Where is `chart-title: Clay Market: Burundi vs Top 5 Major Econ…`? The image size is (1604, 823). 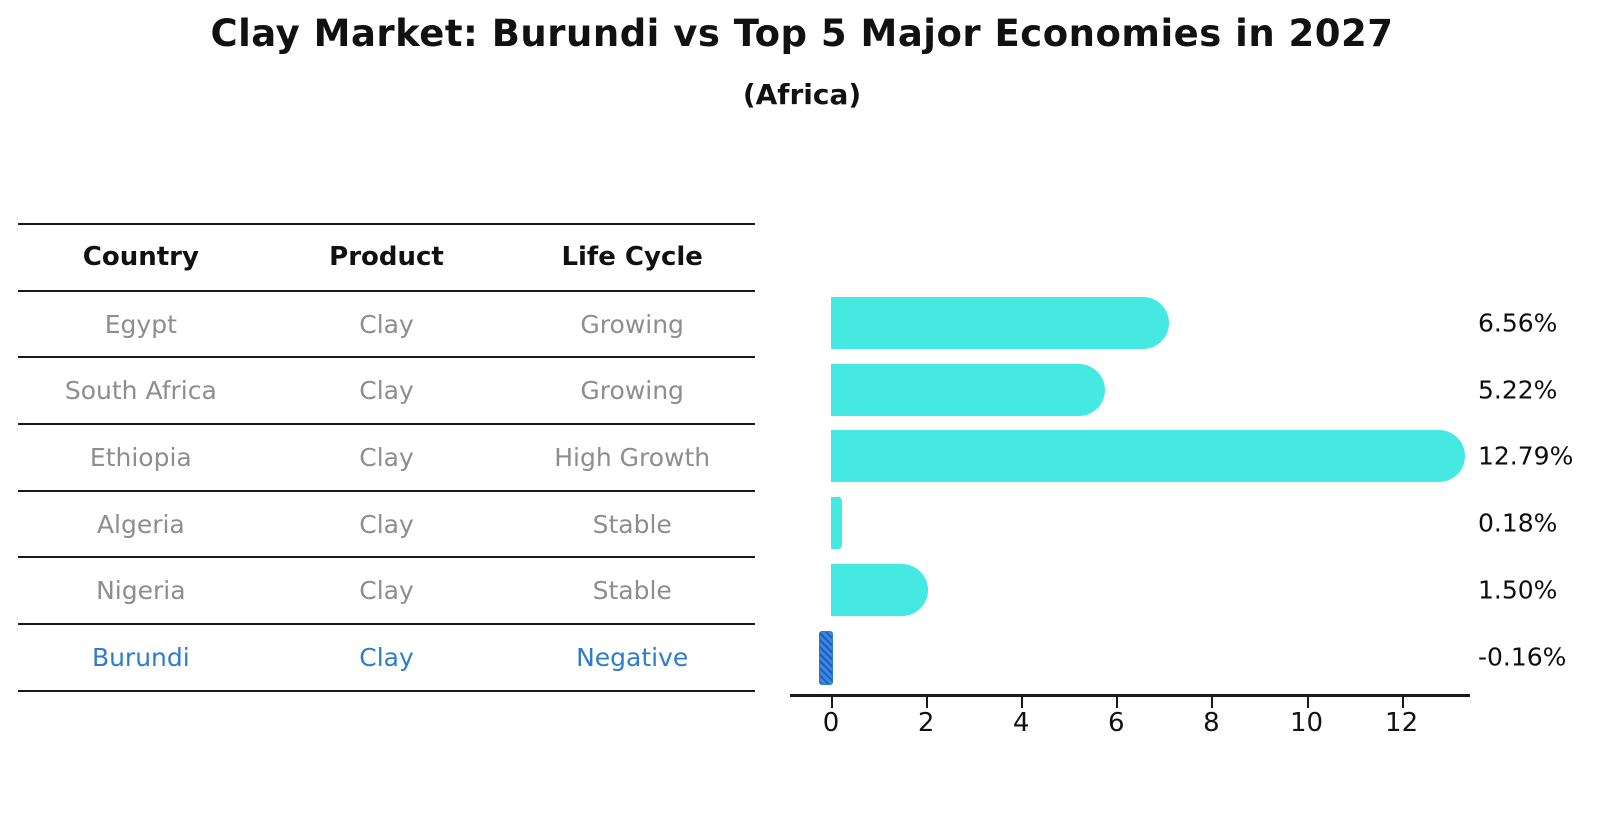
chart-title: Clay Market: Burundi vs Top 5 Major Econ… is located at coordinates (802, 33).